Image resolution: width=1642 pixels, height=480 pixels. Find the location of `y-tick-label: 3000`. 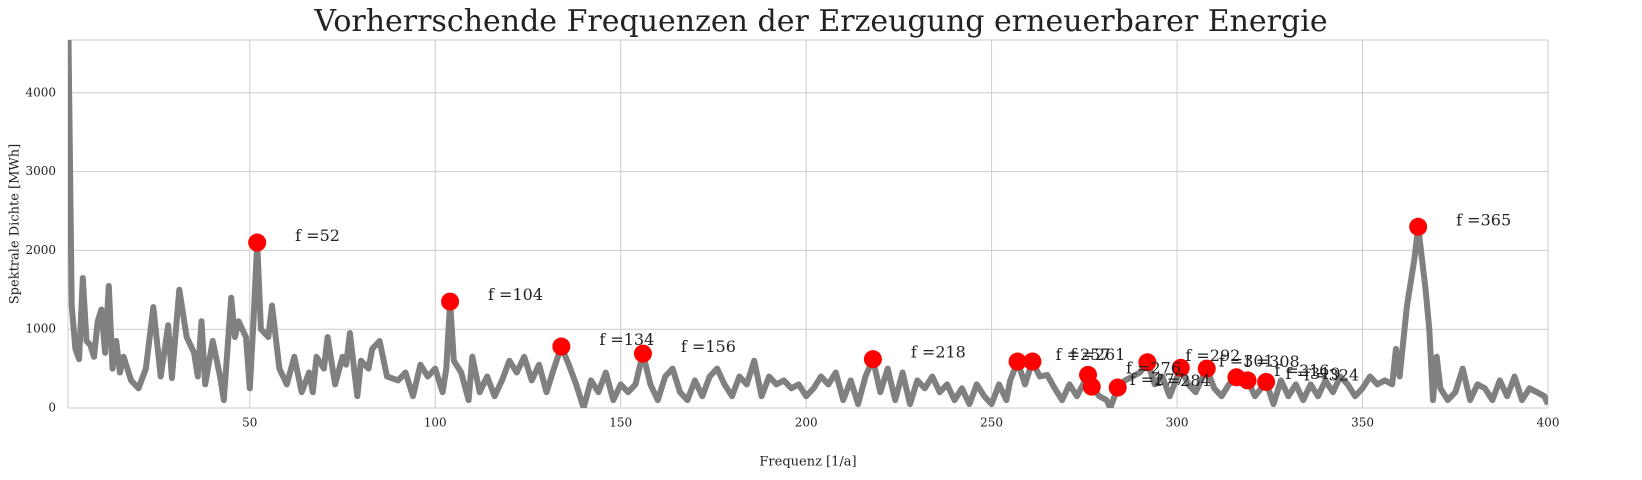

y-tick-label: 3000 is located at coordinates (40, 171).